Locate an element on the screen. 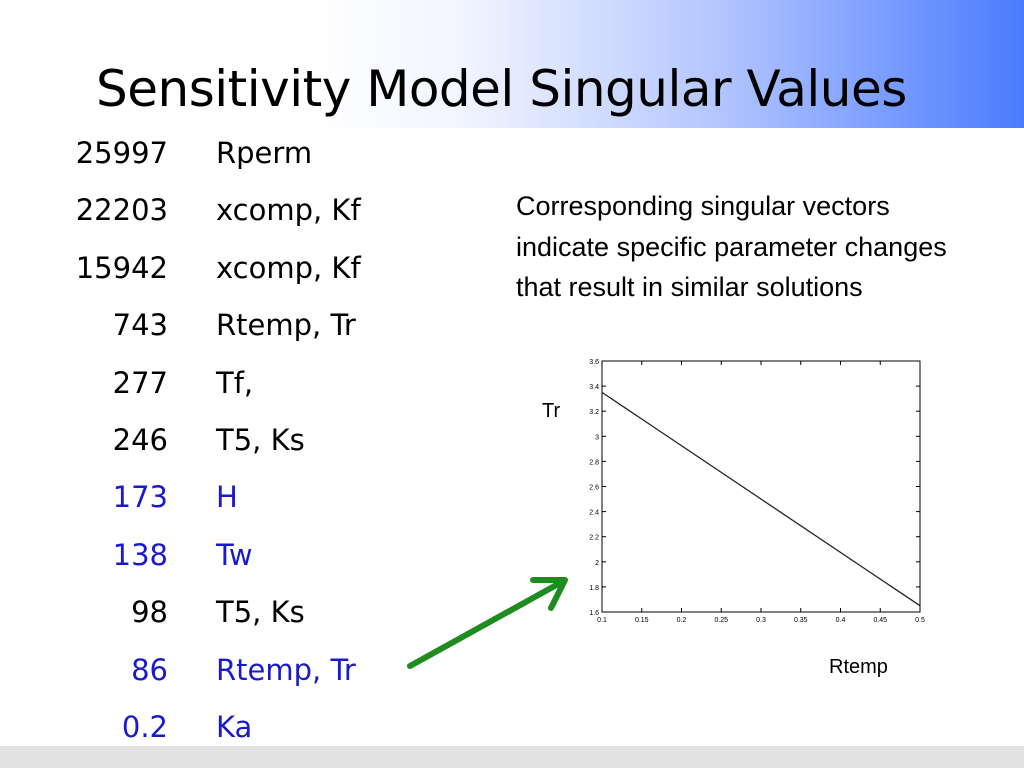 Image resolution: width=1024 pixels, height=768 pixels. singular-value-row: 15942 xcomp, Kf is located at coordinates (236, 273).